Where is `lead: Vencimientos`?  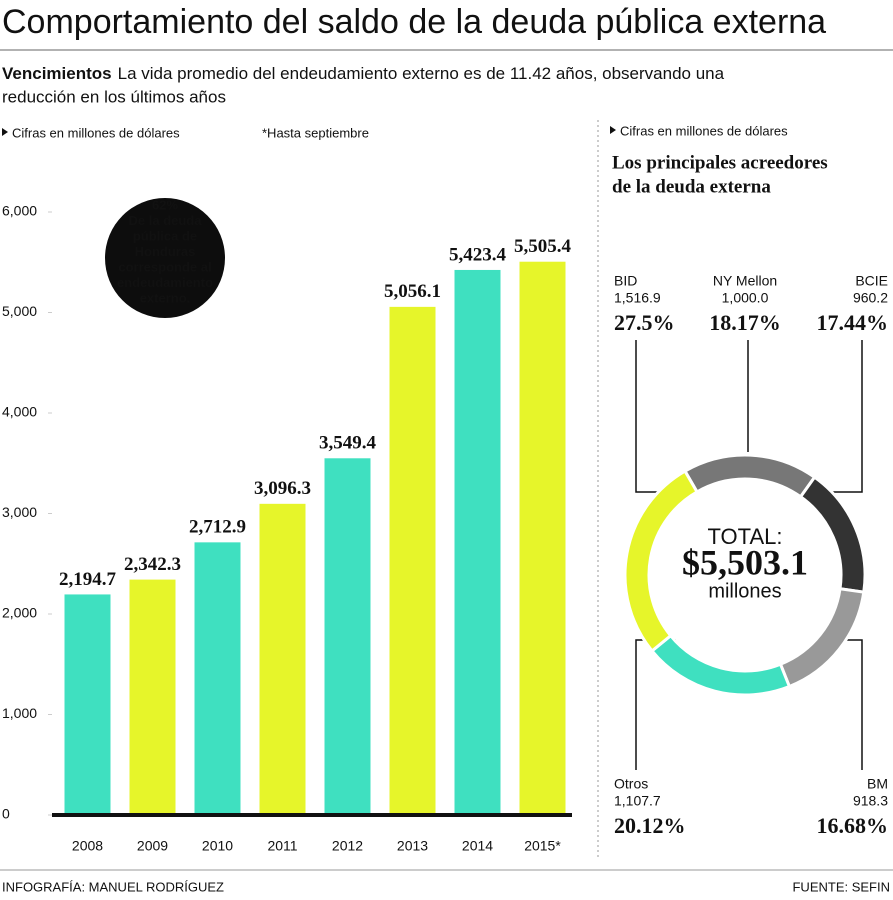 lead: Vencimientos is located at coordinates (57, 73).